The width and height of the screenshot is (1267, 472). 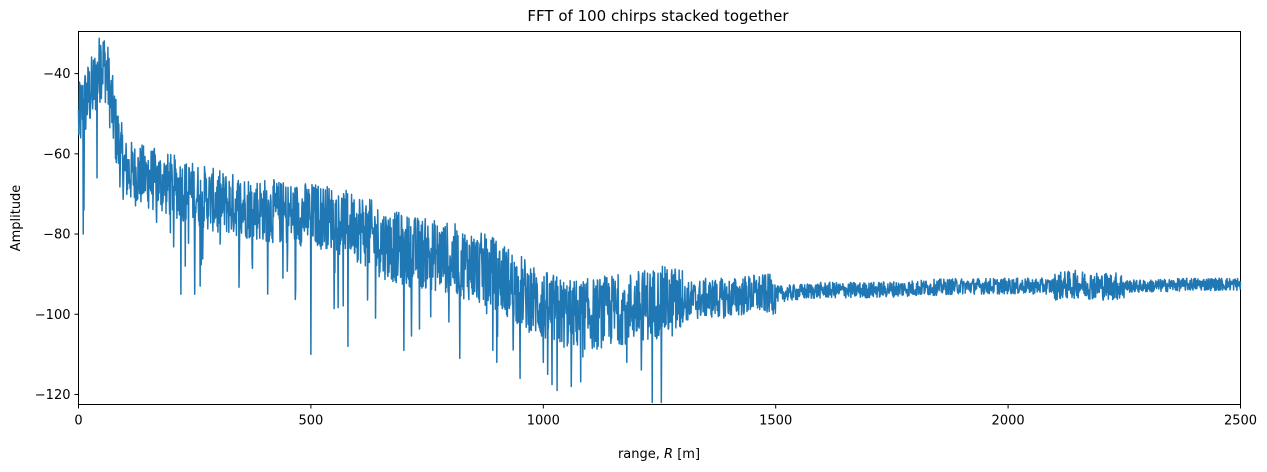 I want to click on x-tick-label: 1500, so click(x=775, y=421).